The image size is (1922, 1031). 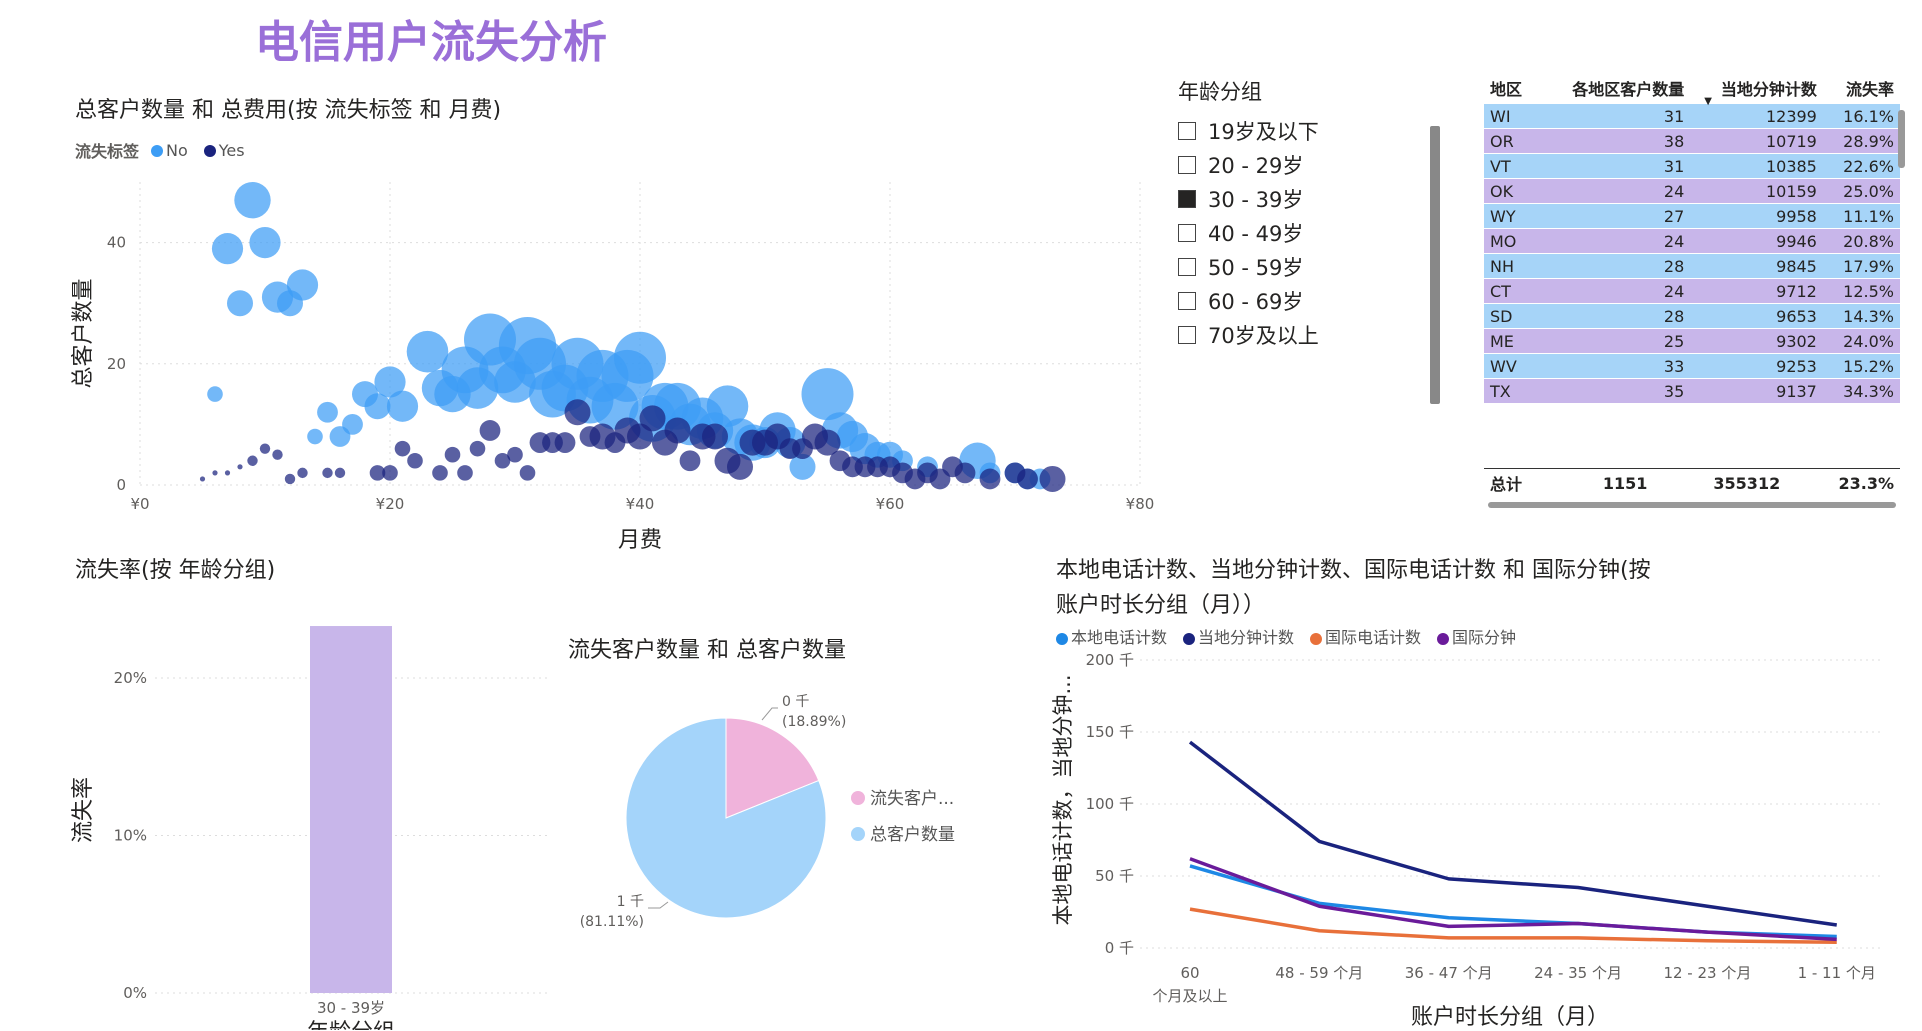 I want to click on line-x-tick-2: 个月及以上, so click(x=1189, y=996).